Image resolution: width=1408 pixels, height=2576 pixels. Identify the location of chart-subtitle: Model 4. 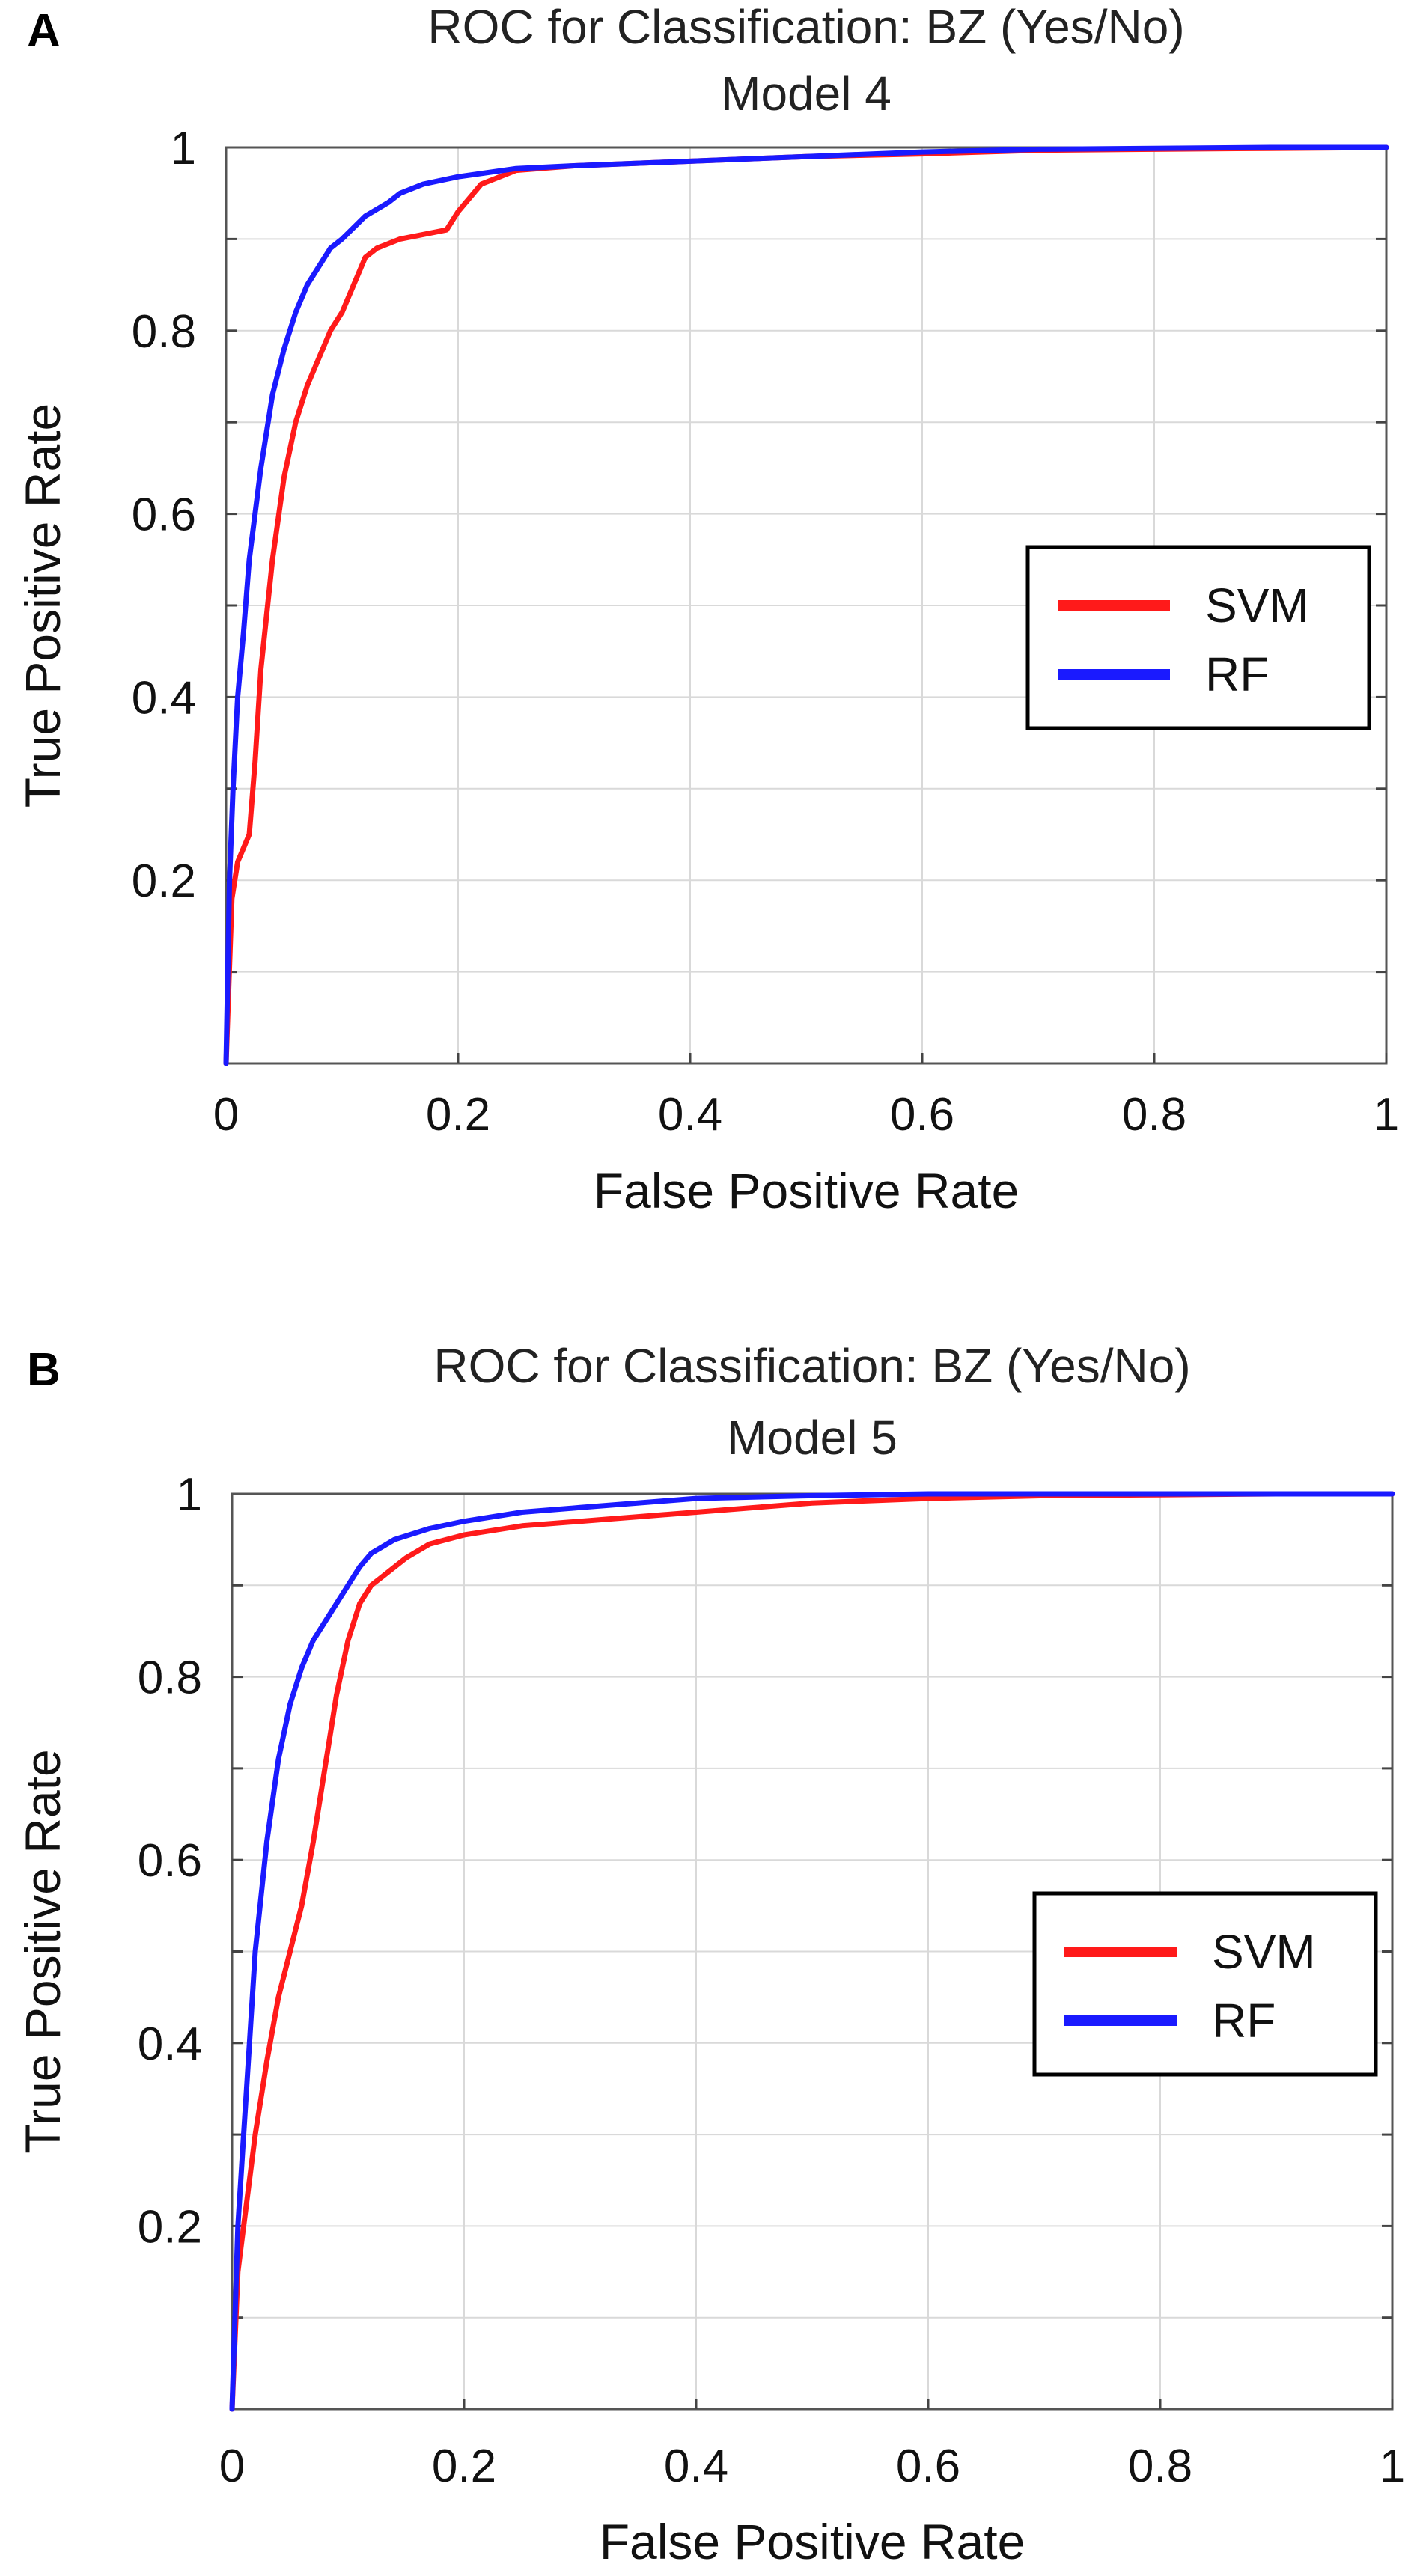
(806, 93).